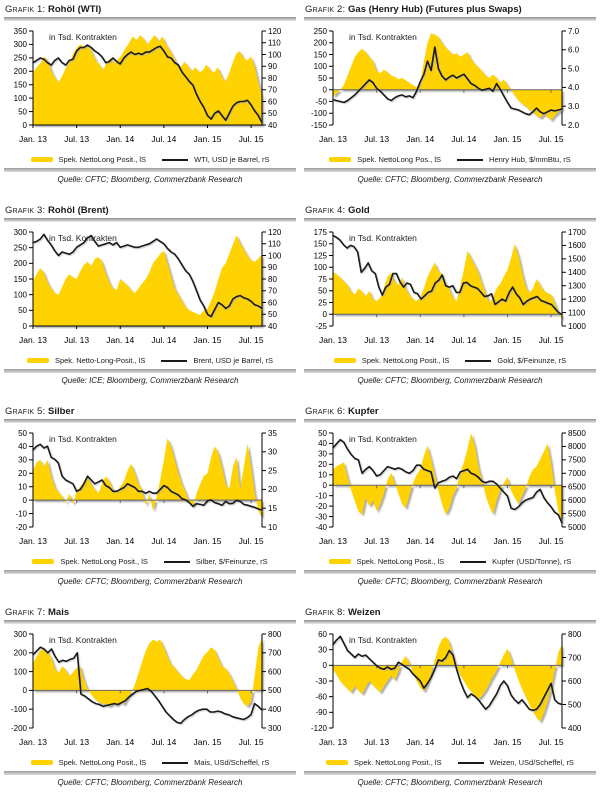  Describe the element at coordinates (532, 561) in the screenshot. I see `line-series-label: Kupfer (USD/Tonne), rS` at that location.